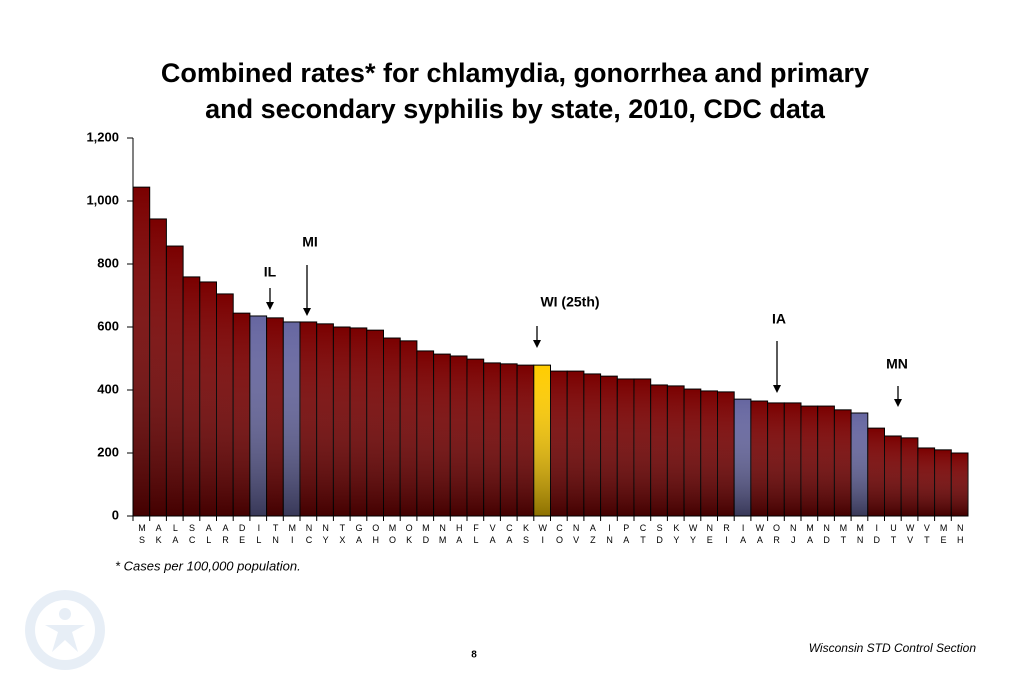 The width and height of the screenshot is (1023, 682). I want to click on y-tick-label: 1,200, so click(102, 136).